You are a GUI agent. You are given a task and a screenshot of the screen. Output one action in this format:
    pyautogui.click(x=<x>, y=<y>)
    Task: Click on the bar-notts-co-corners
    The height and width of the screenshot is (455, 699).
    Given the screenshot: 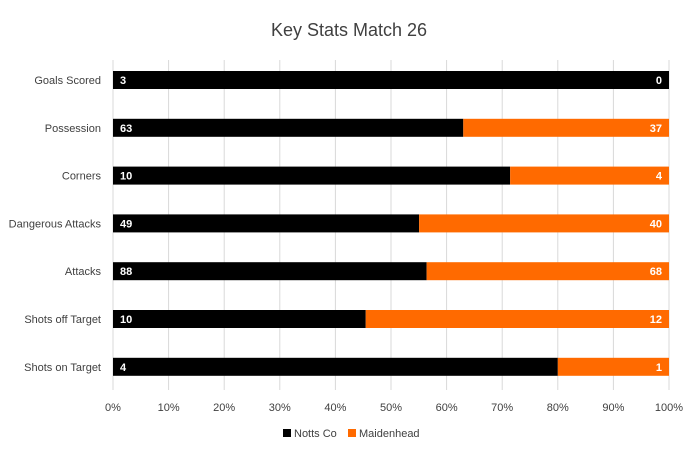 What is the action you would take?
    pyautogui.click(x=312, y=175)
    